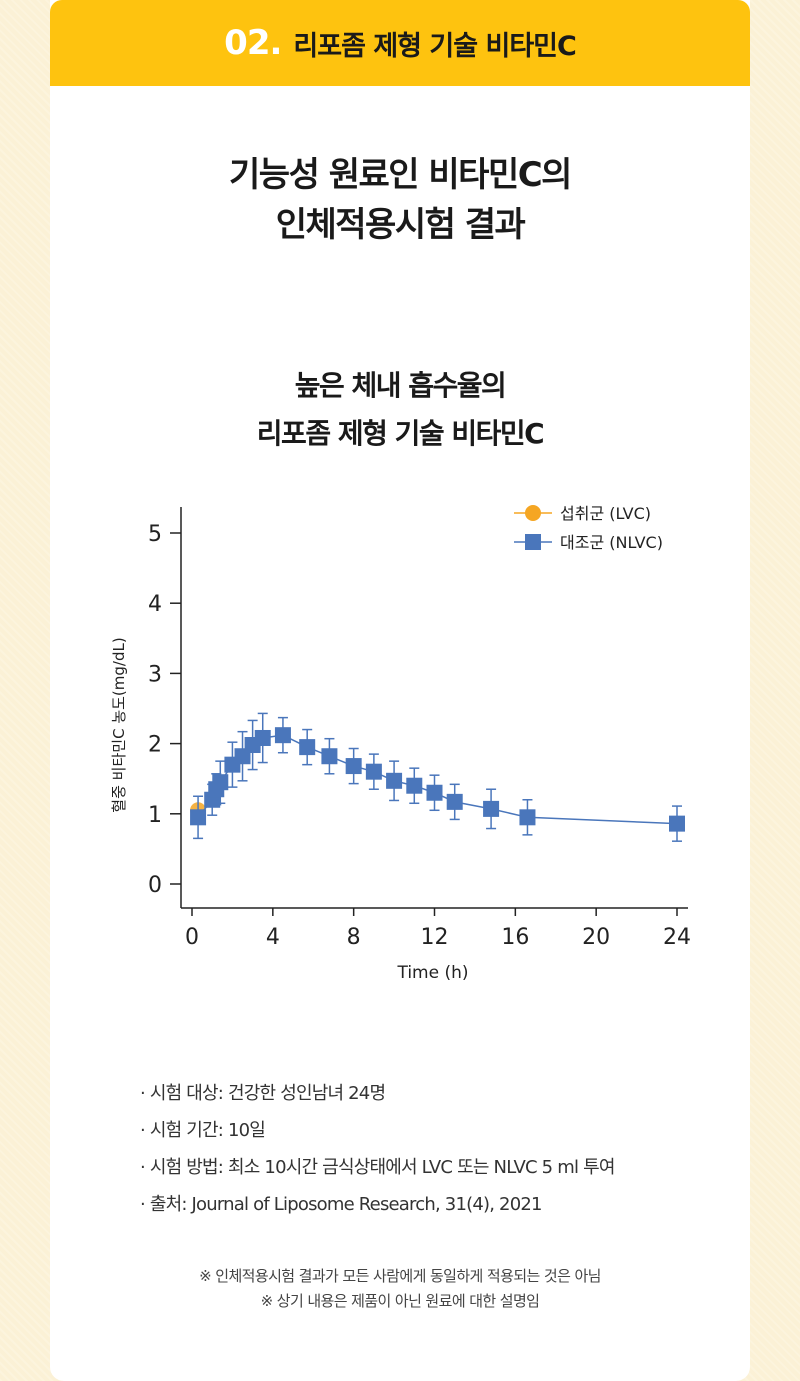  I want to click on headline-line-2: 인체적용시험 결과, so click(400, 225).